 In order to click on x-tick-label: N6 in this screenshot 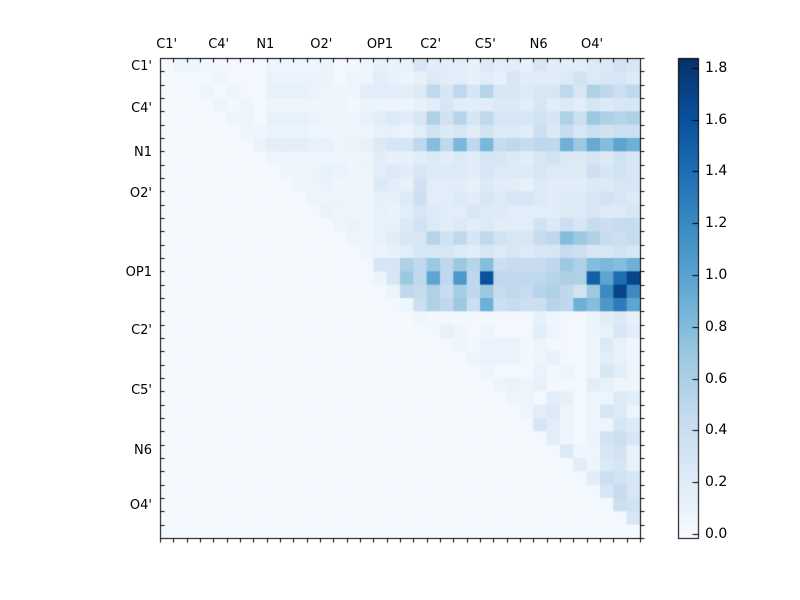, I will do `click(538, 44)`.